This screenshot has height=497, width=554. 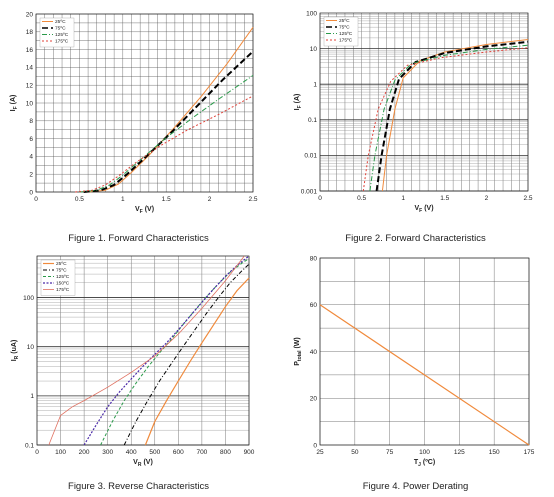 What do you see at coordinates (459, 452) in the screenshot?
I see `x-tick-label: 125` at bounding box center [459, 452].